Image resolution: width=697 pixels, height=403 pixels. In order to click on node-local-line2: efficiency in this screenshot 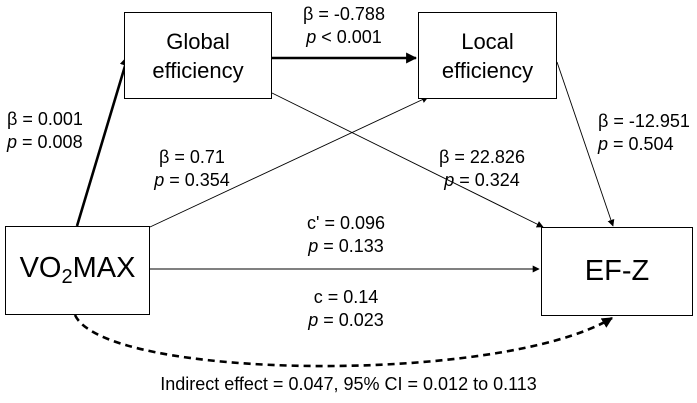, I will do `click(487, 70)`.